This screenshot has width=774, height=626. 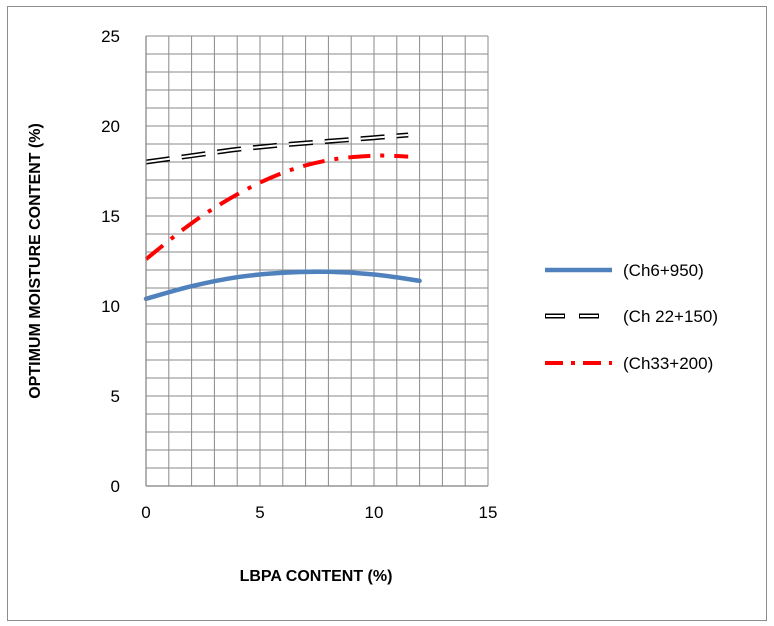 What do you see at coordinates (374, 512) in the screenshot?
I see `x-tick-label: 10` at bounding box center [374, 512].